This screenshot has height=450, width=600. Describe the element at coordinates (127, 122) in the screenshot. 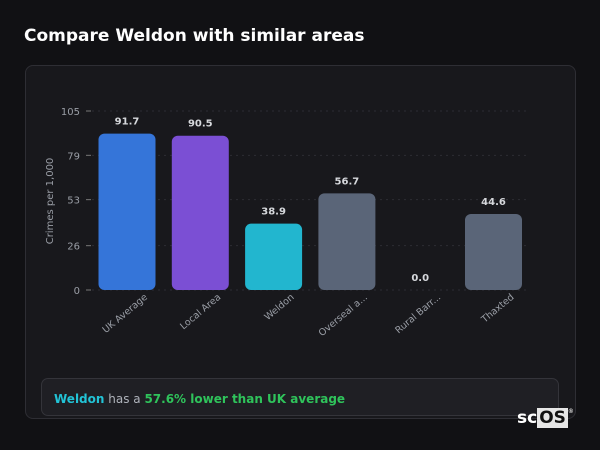

I see `data-label: 91.7` at that location.